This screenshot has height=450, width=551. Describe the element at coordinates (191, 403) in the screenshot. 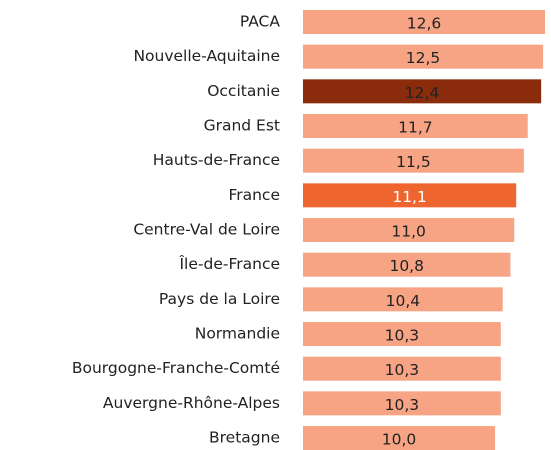

I see `category-label: Auvergne-Rhône-Alpes` at that location.